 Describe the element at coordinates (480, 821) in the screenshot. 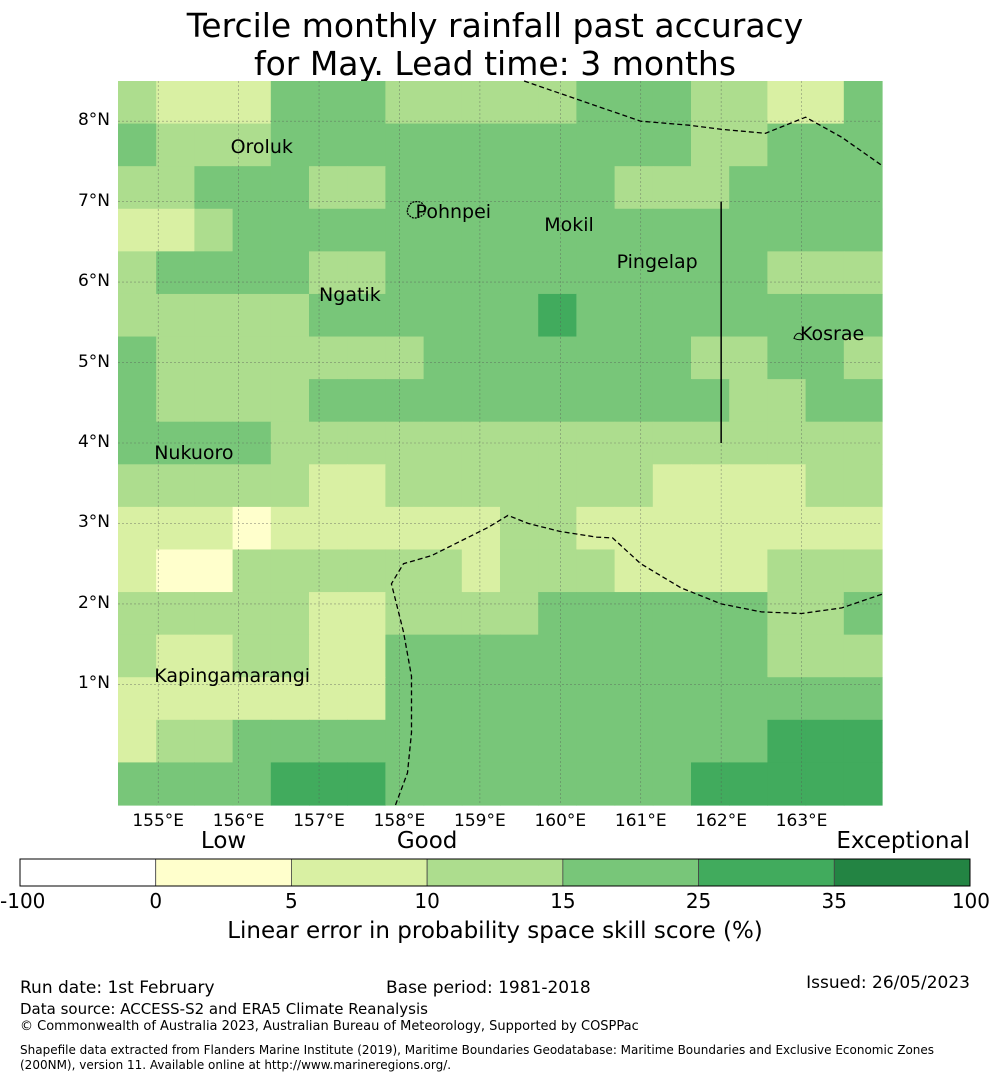

I see `lon-tick-label: 159°E` at that location.